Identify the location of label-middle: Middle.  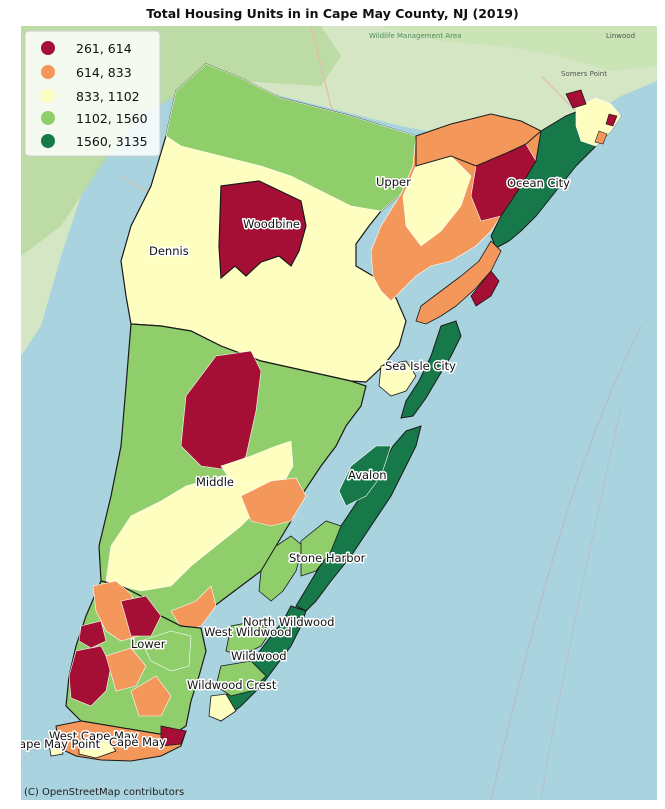
(215, 482).